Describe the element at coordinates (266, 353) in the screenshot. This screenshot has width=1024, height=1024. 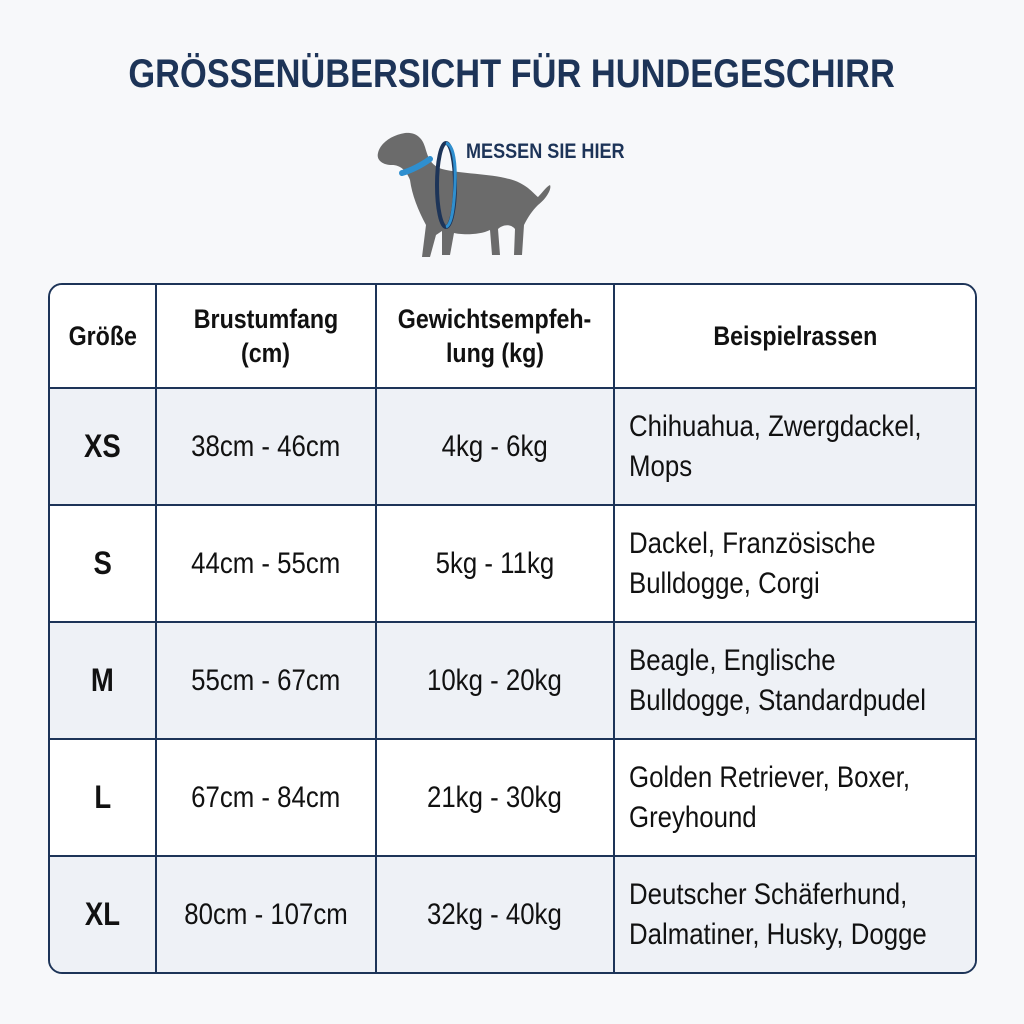
I see `header-chest-line2: (cm)` at that location.